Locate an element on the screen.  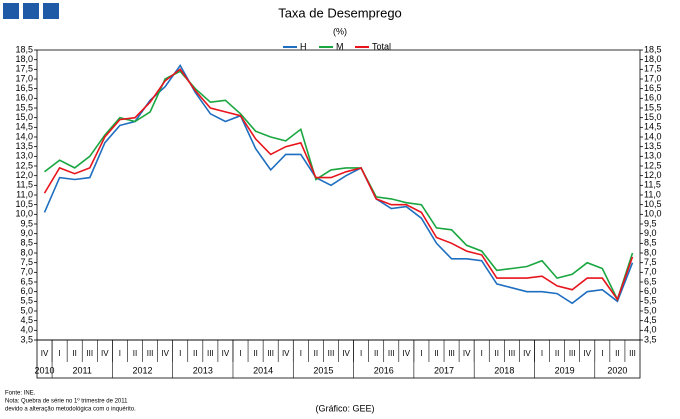
year-label: 2016 is located at coordinates (384, 370).